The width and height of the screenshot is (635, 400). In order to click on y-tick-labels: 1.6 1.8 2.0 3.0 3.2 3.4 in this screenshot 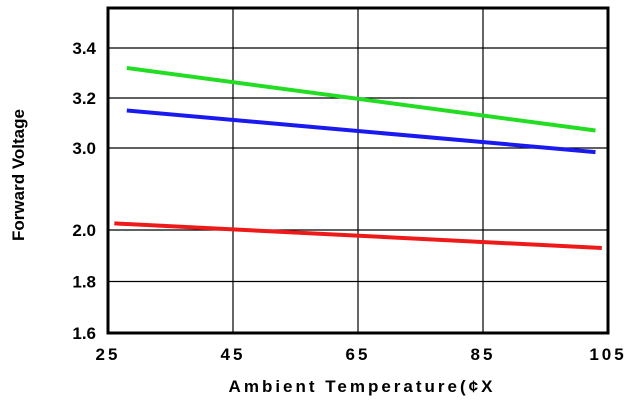, I will do `click(84, 191)`.